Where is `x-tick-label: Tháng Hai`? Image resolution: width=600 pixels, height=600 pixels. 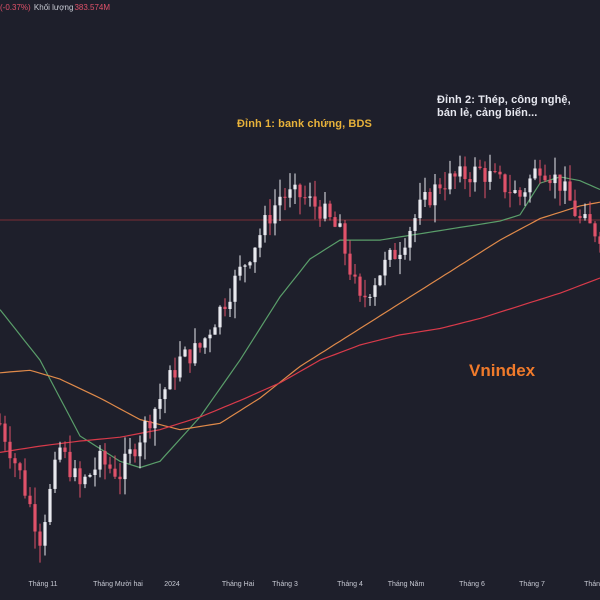 x-tick-label: Tháng Hai is located at coordinates (238, 584).